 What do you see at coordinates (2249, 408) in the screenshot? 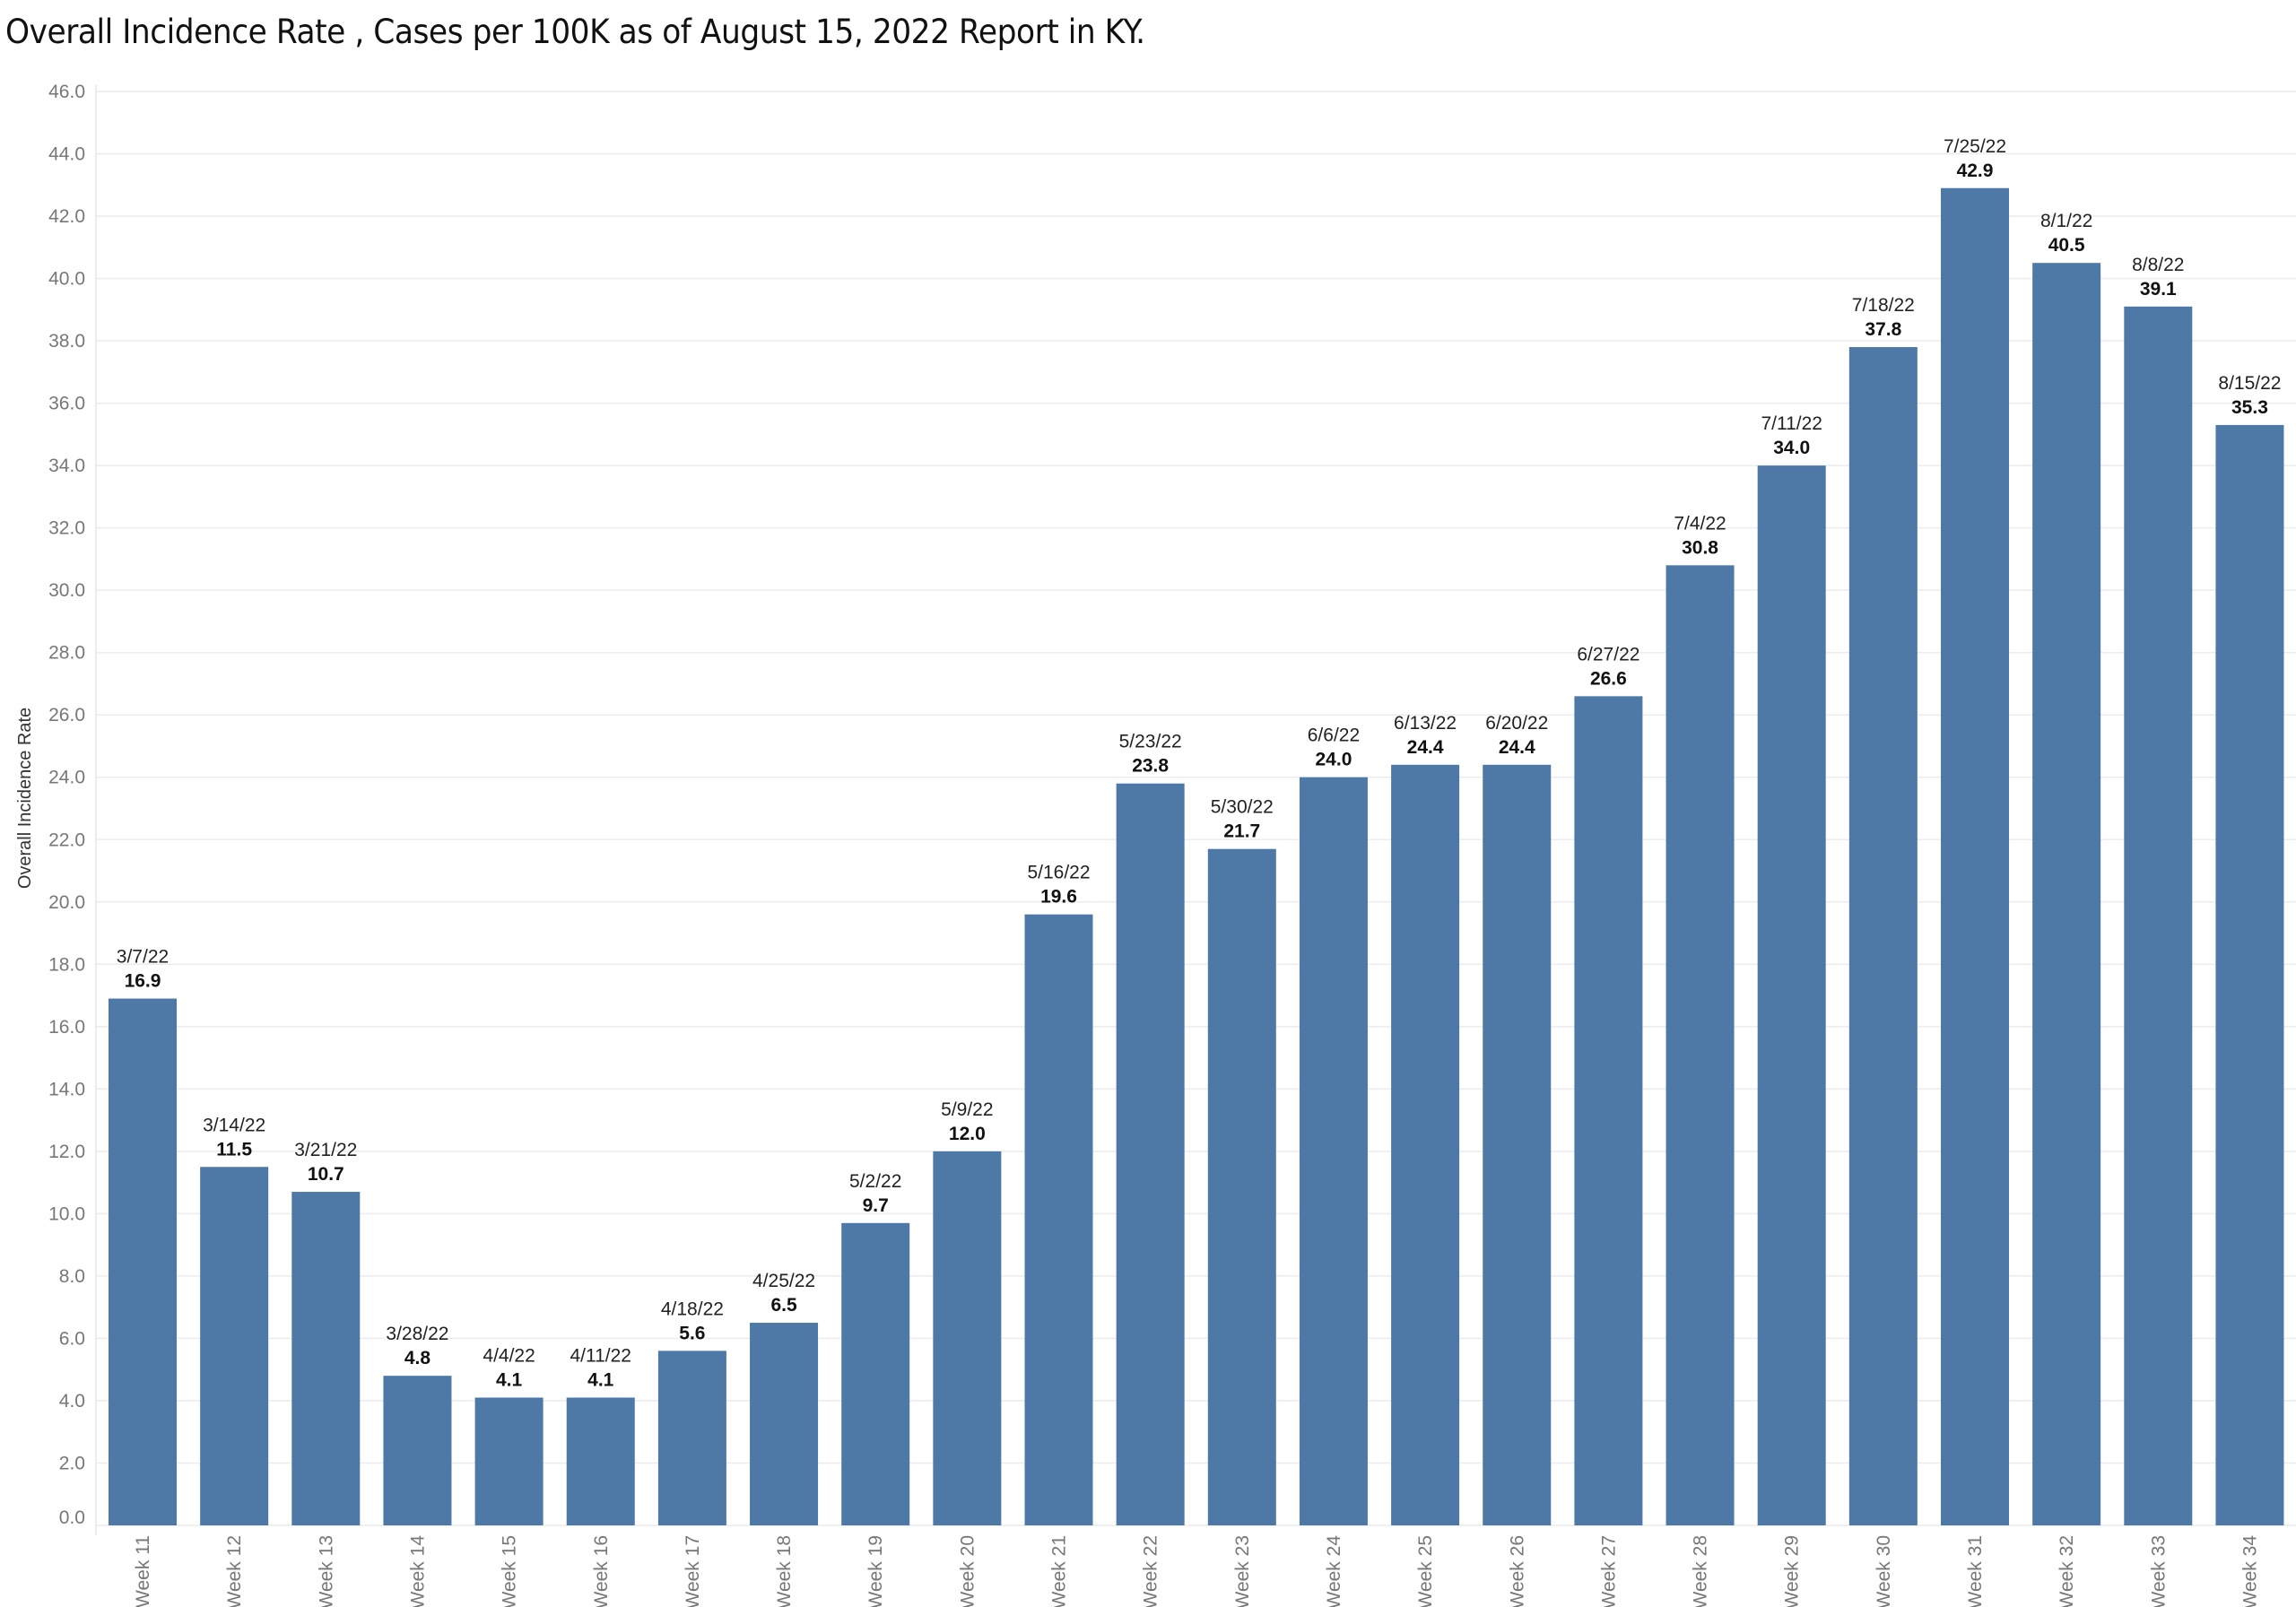
I see `bar-value-label: 35.3` at bounding box center [2249, 408].